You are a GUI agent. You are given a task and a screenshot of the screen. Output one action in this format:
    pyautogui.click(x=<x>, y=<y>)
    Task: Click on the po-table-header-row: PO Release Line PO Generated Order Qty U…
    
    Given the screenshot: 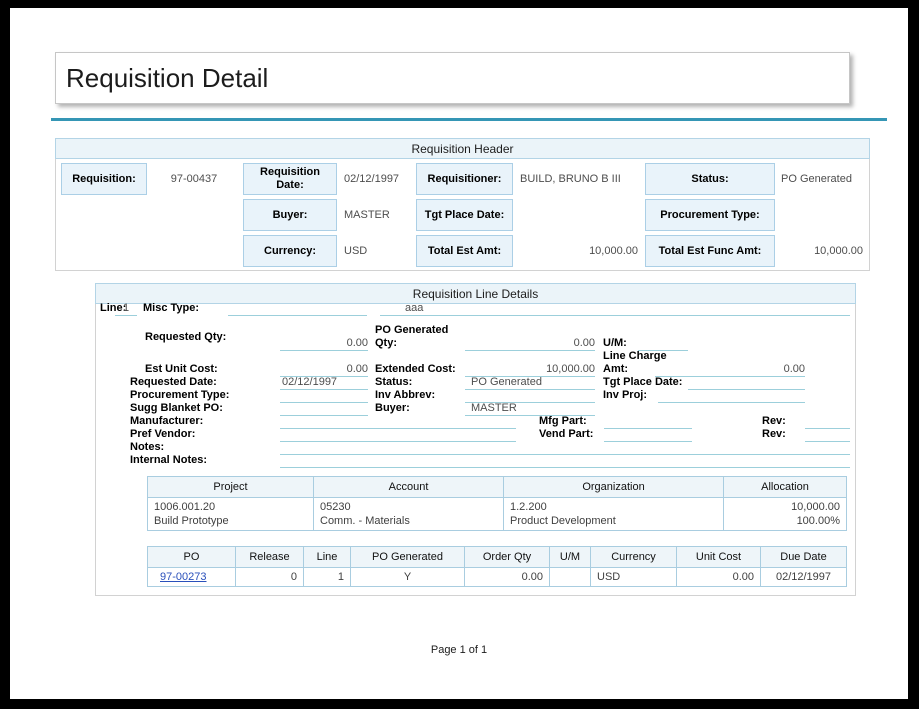 What is the action you would take?
    pyautogui.click(x=497, y=557)
    